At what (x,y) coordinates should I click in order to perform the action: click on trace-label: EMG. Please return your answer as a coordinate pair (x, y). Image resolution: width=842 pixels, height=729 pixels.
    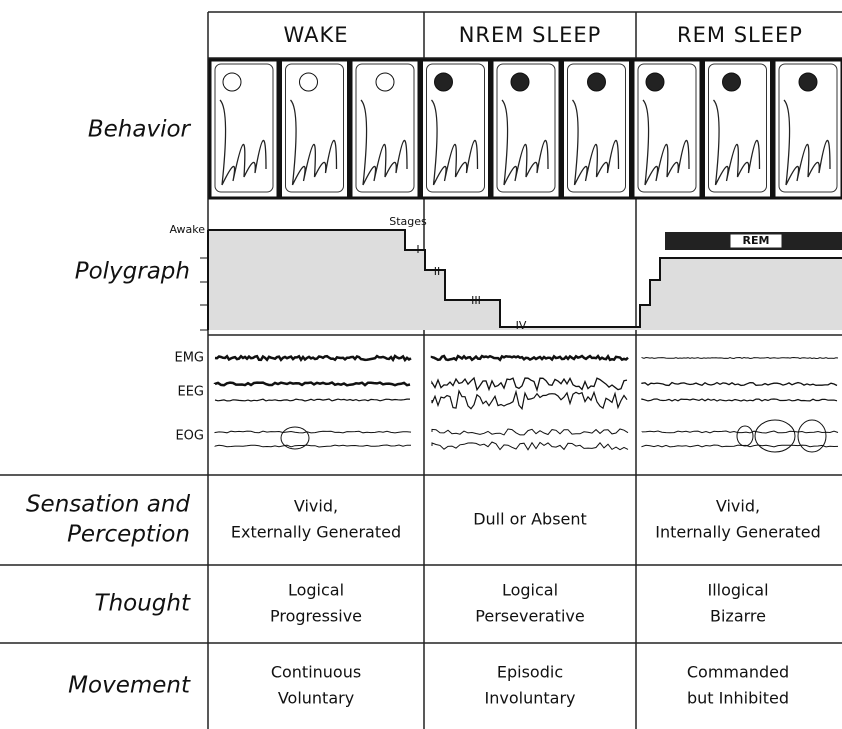
    Looking at the image, I should click on (189, 358).